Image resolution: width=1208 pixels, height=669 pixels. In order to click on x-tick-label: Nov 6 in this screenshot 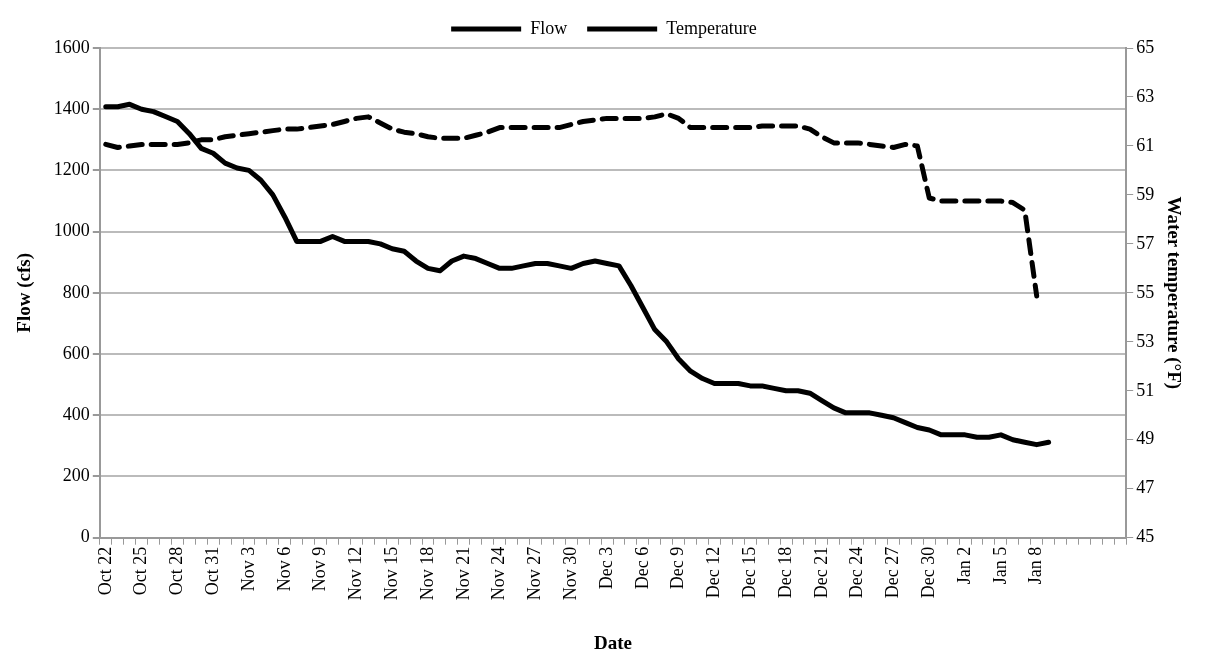, I will do `click(283, 569)`.